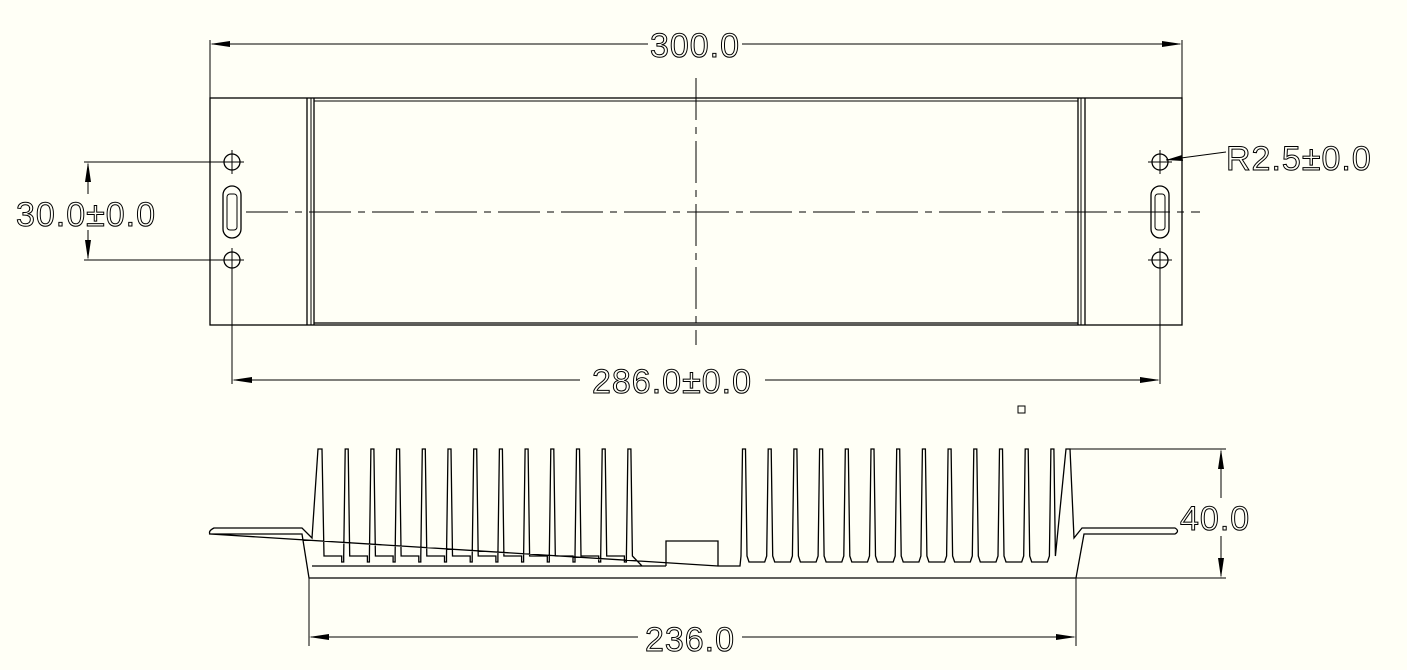  Describe the element at coordinates (693, 513) in the screenshot. I see `heatsink-fin-profile` at that location.